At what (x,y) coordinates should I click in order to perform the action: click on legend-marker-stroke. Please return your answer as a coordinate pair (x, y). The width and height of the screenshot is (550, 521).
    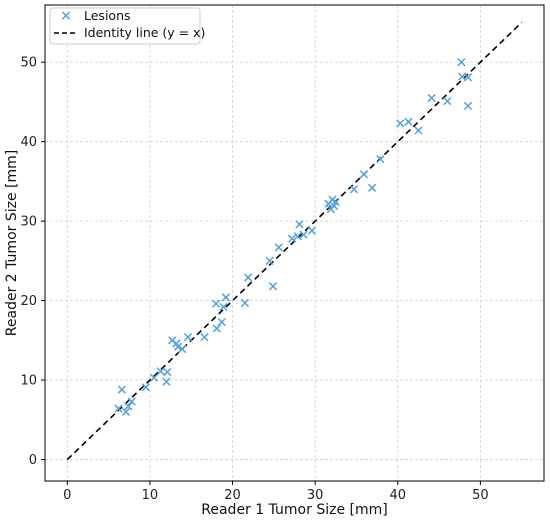
    Looking at the image, I should click on (66, 15).